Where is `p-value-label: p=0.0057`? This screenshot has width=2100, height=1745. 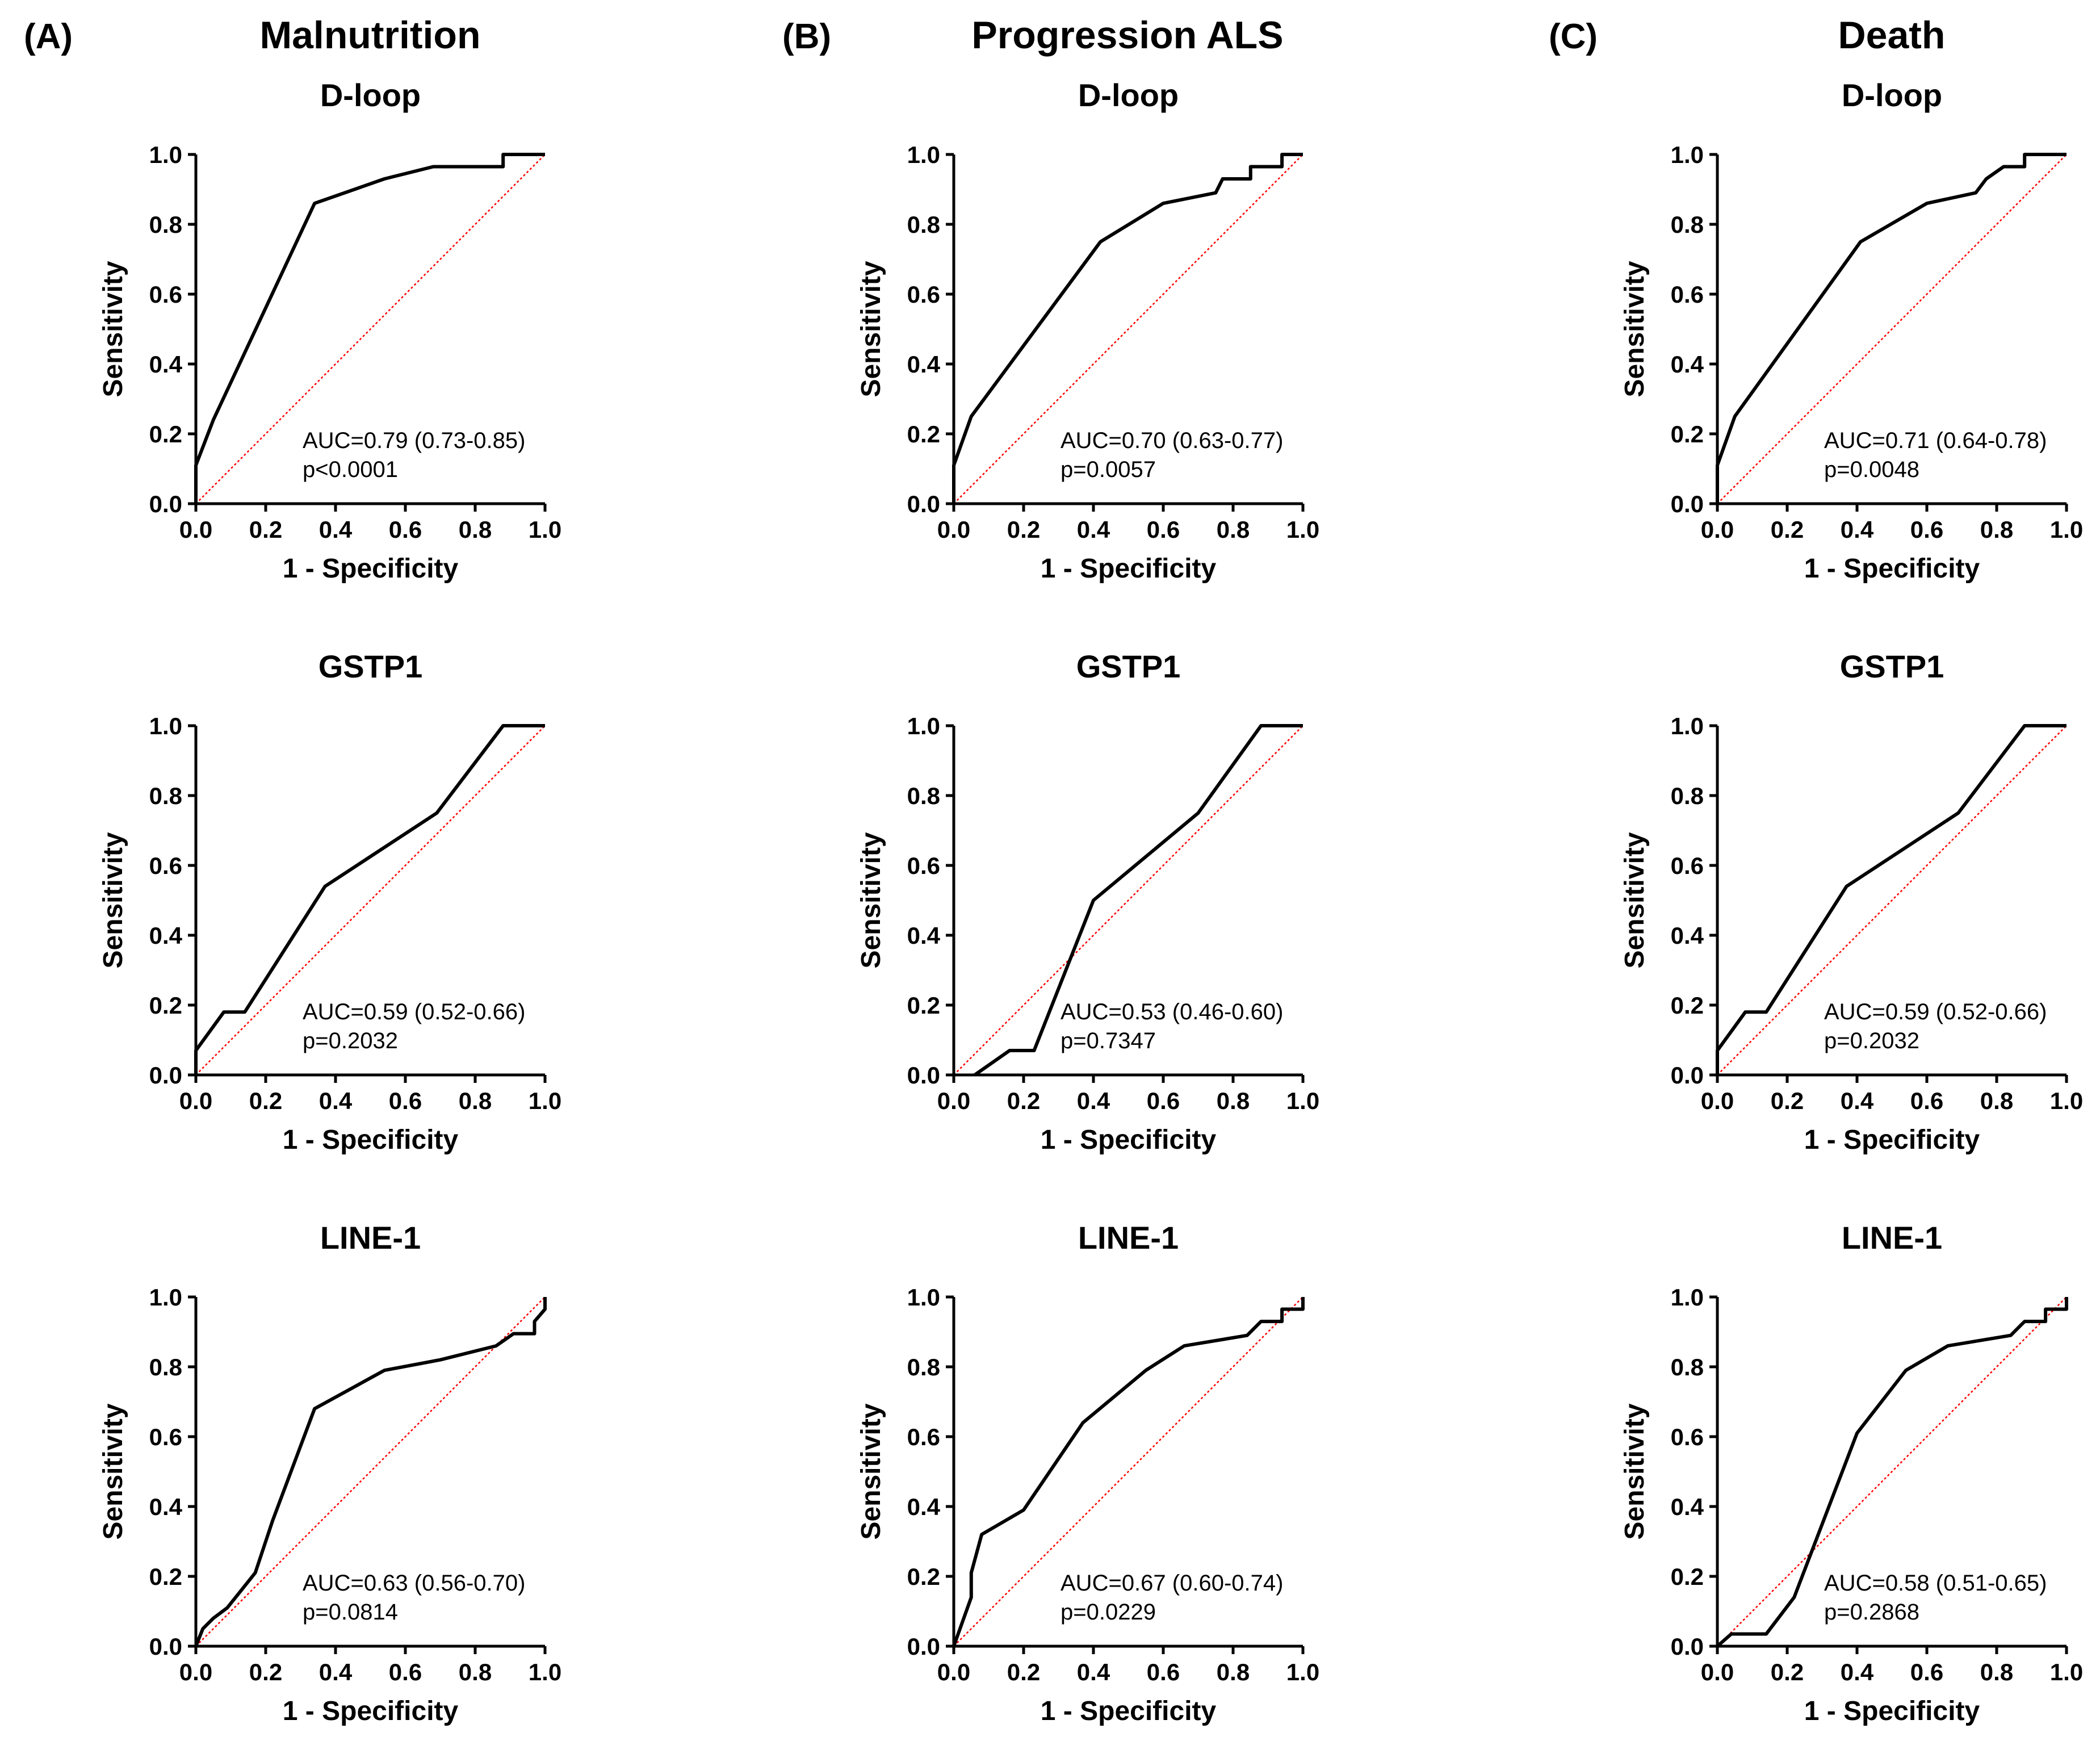
p-value-label: p=0.0057 is located at coordinates (1108, 470).